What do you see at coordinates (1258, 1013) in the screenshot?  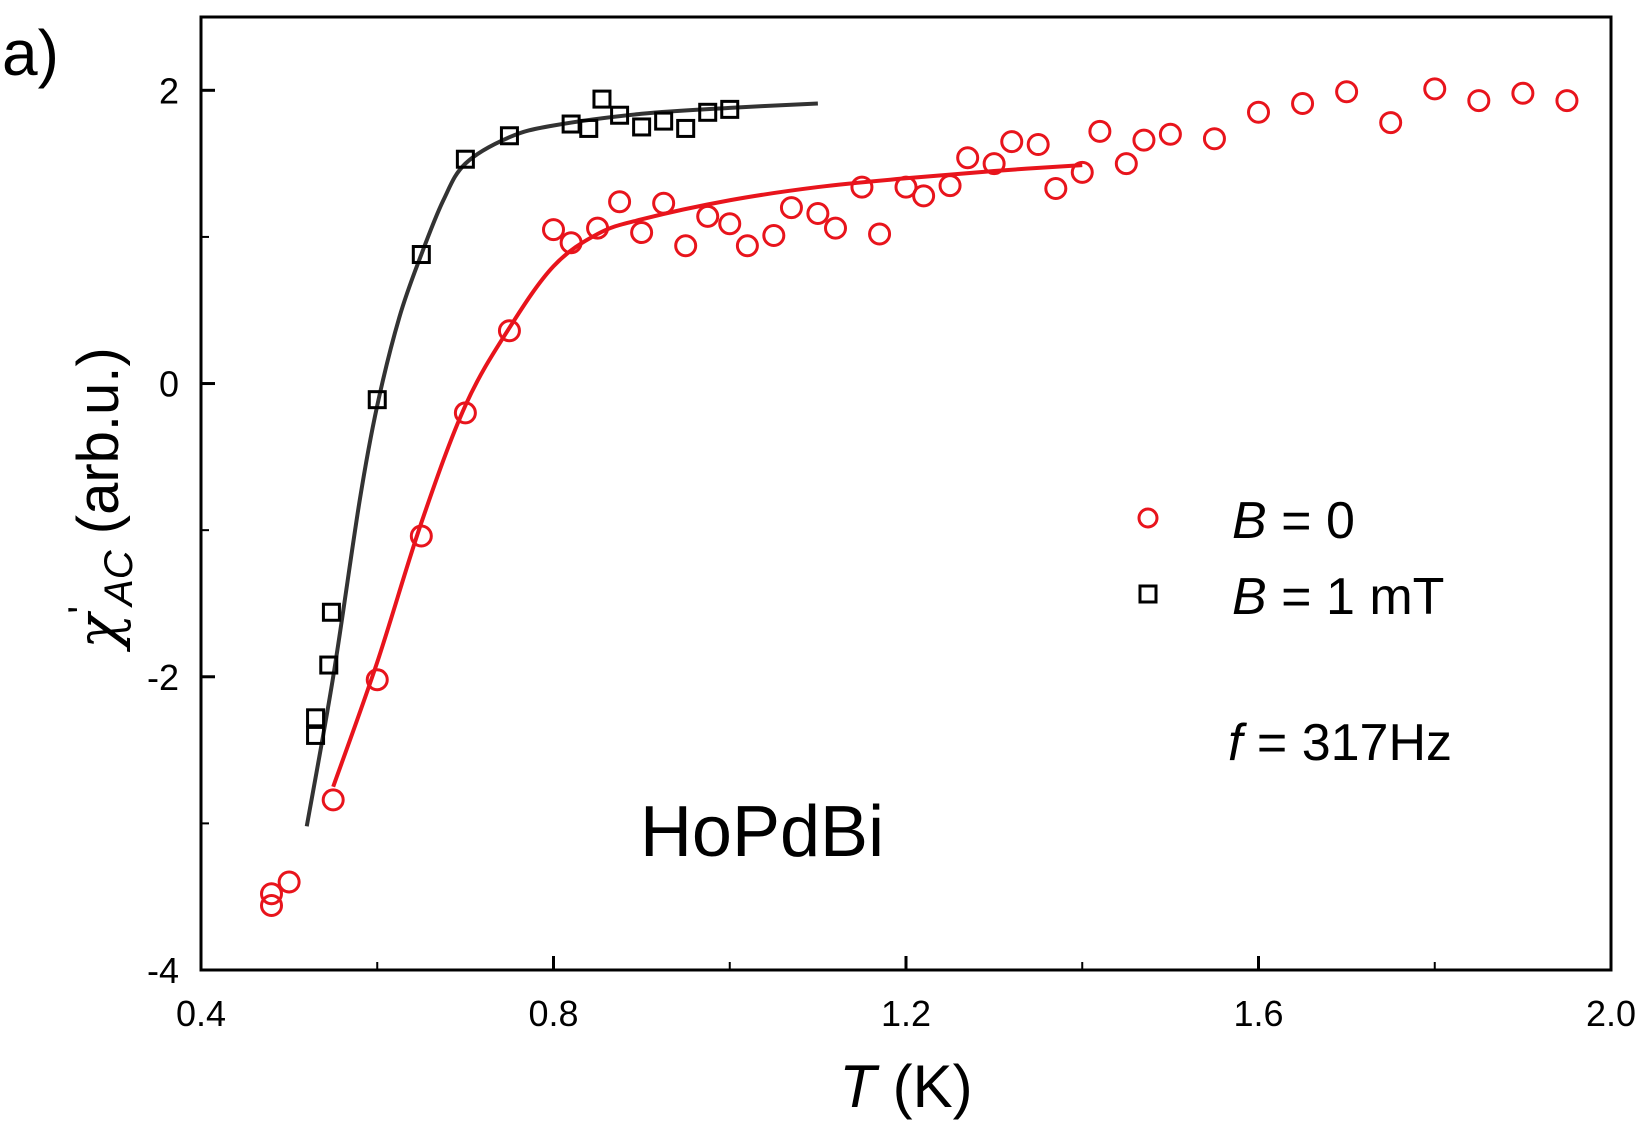 I see `x-tick-label: 1.6` at bounding box center [1258, 1013].